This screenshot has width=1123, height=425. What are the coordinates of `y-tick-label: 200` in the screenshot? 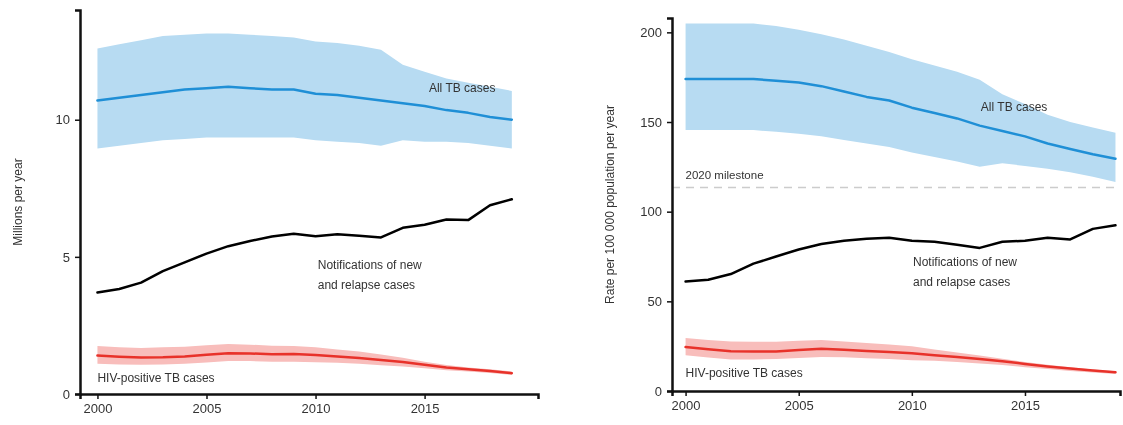 It's located at (651, 33).